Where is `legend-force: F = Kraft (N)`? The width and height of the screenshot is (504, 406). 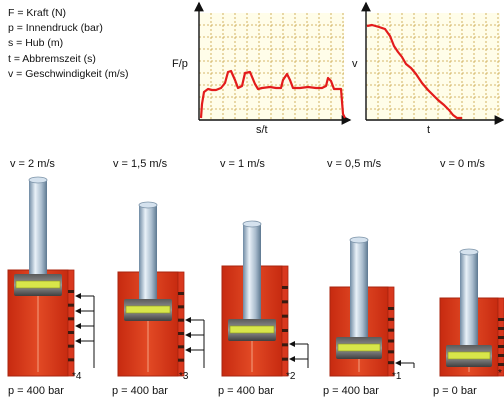
legend-force: F = Kraft (N) is located at coordinates (37, 13).